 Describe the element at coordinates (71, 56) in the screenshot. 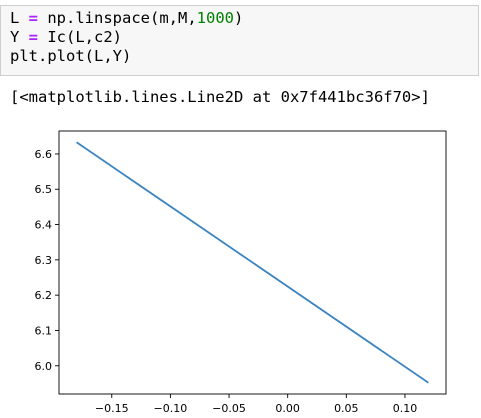

I see `code-line-3: plt.plot(L,Y)` at that location.